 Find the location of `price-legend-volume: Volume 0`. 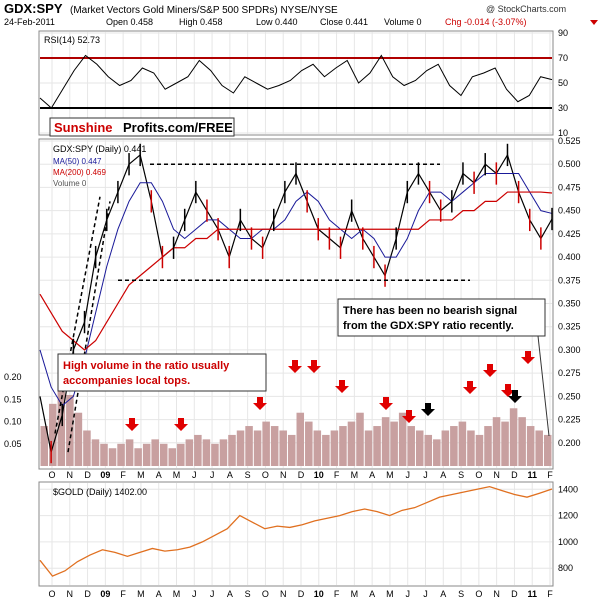

price-legend-volume: Volume 0 is located at coordinates (70, 183).